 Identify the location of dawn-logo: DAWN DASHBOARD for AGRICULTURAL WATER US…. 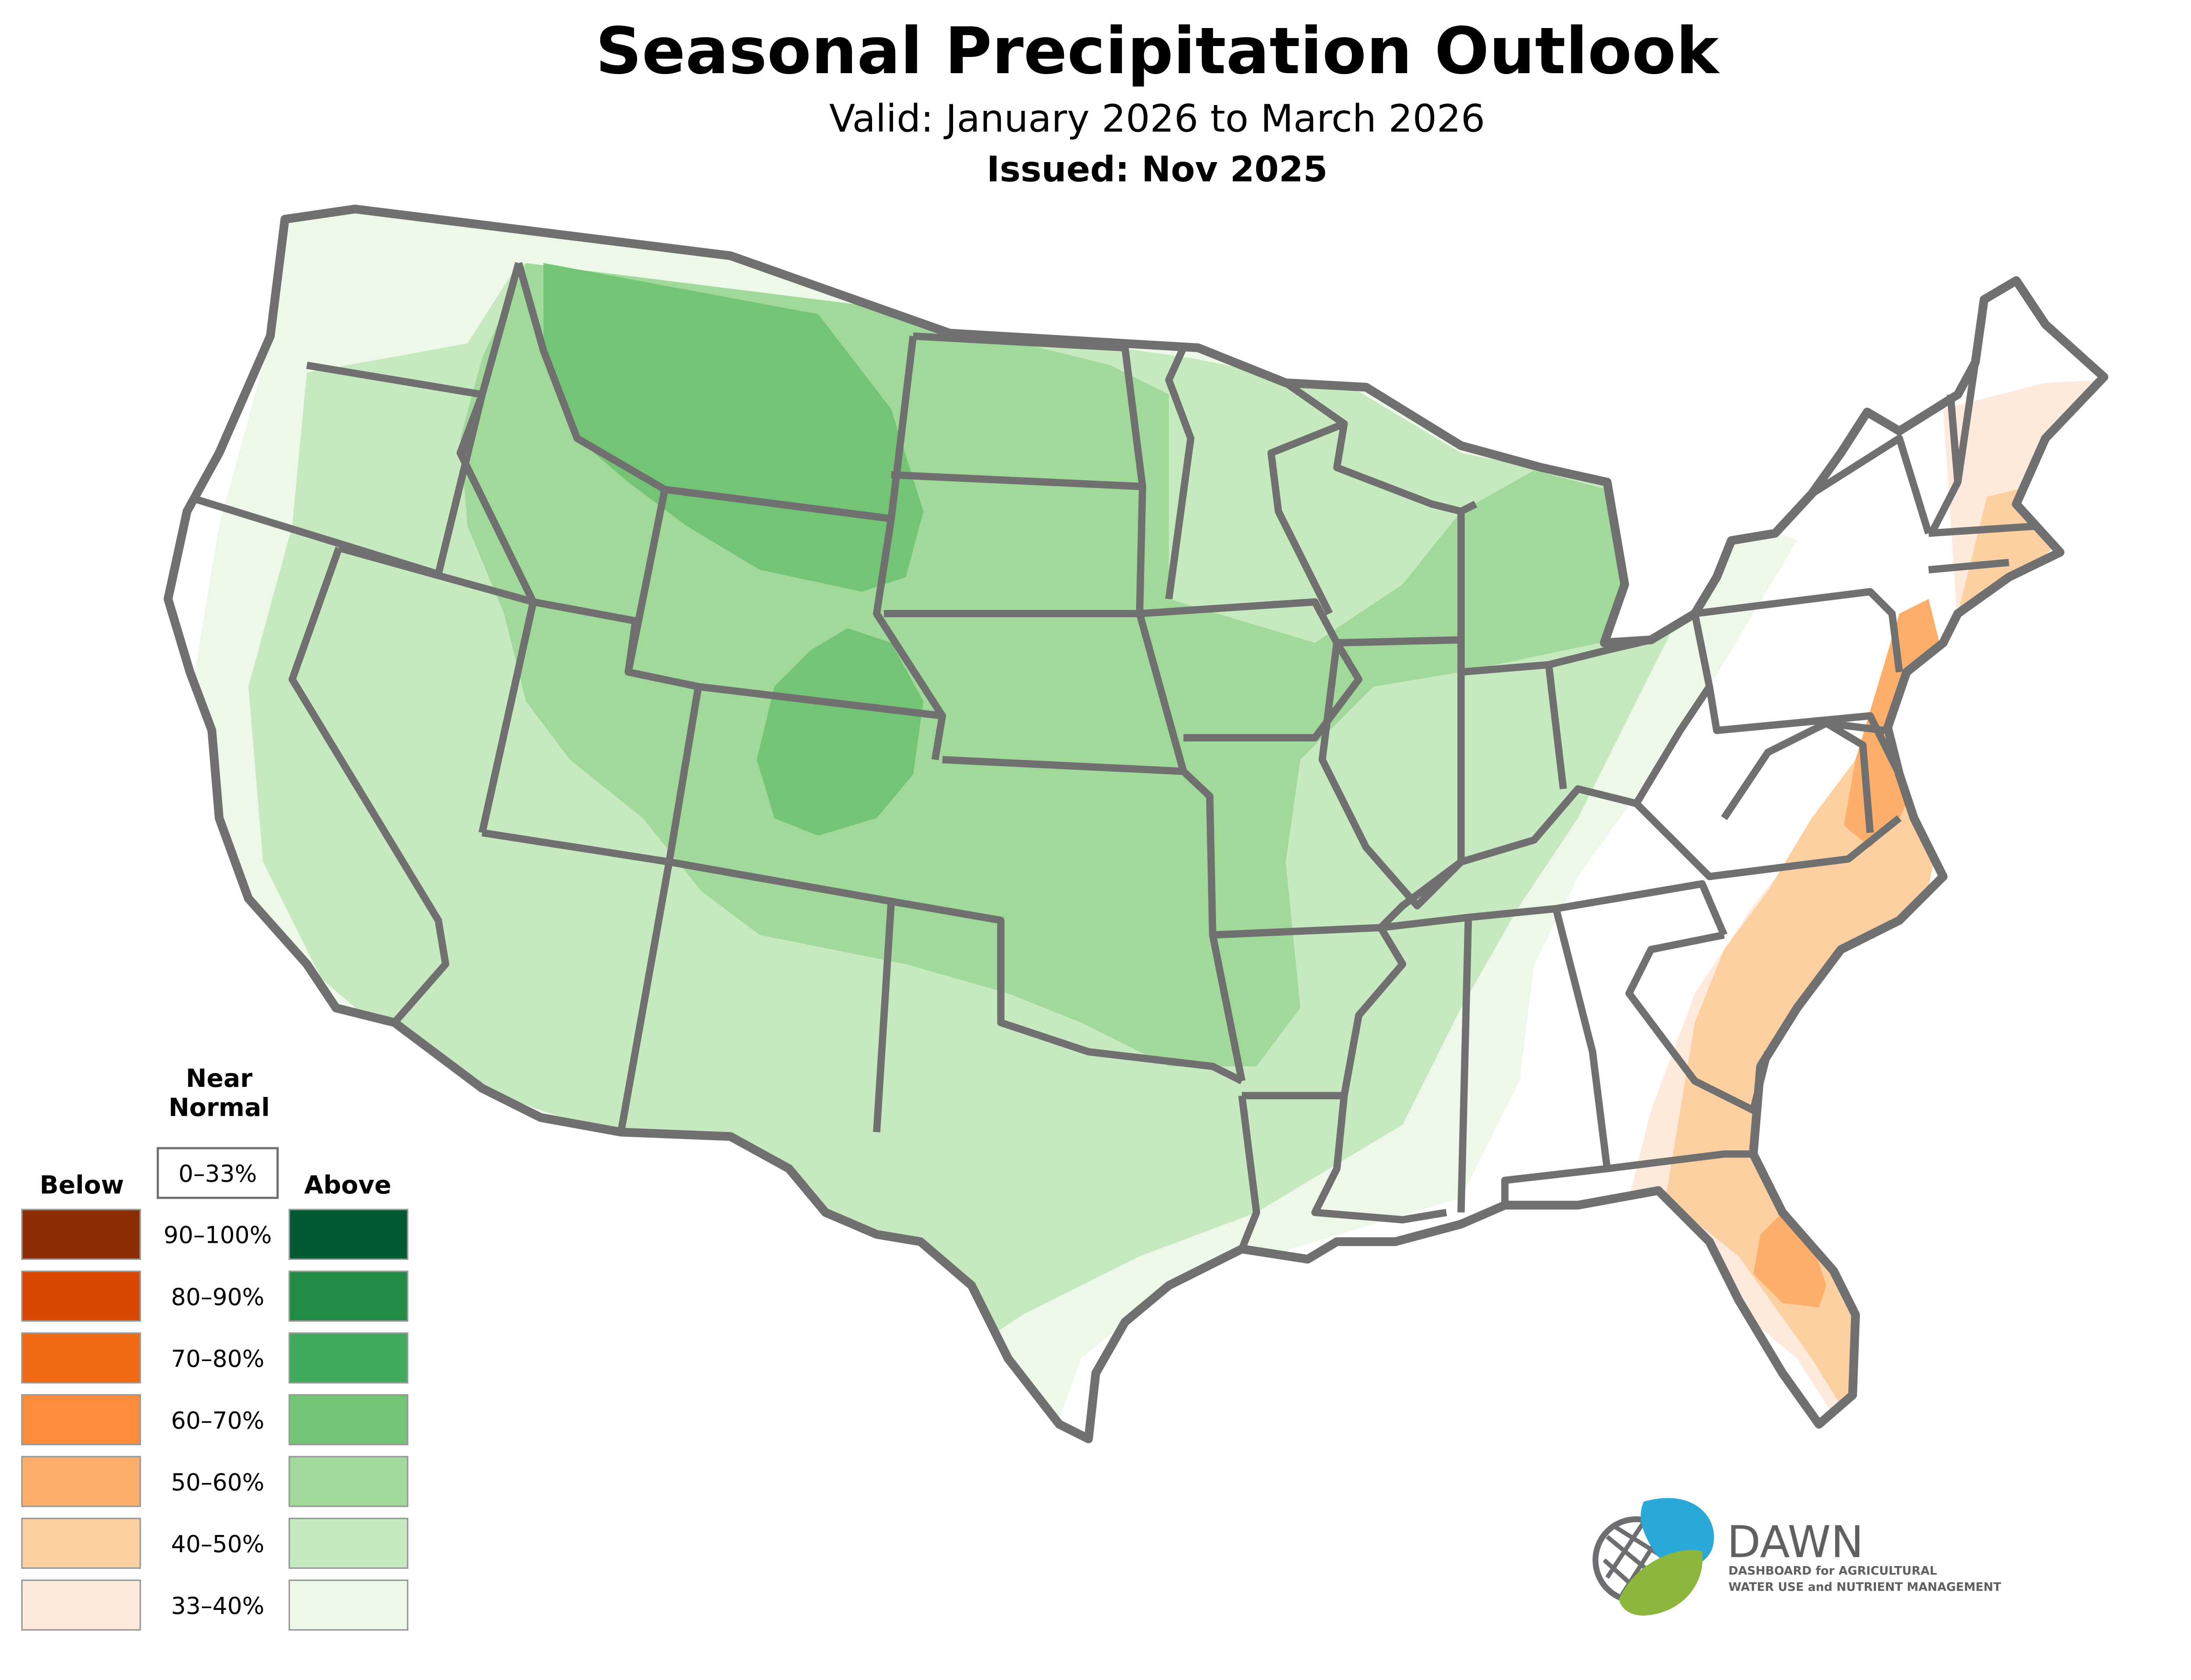
(1797, 1557).